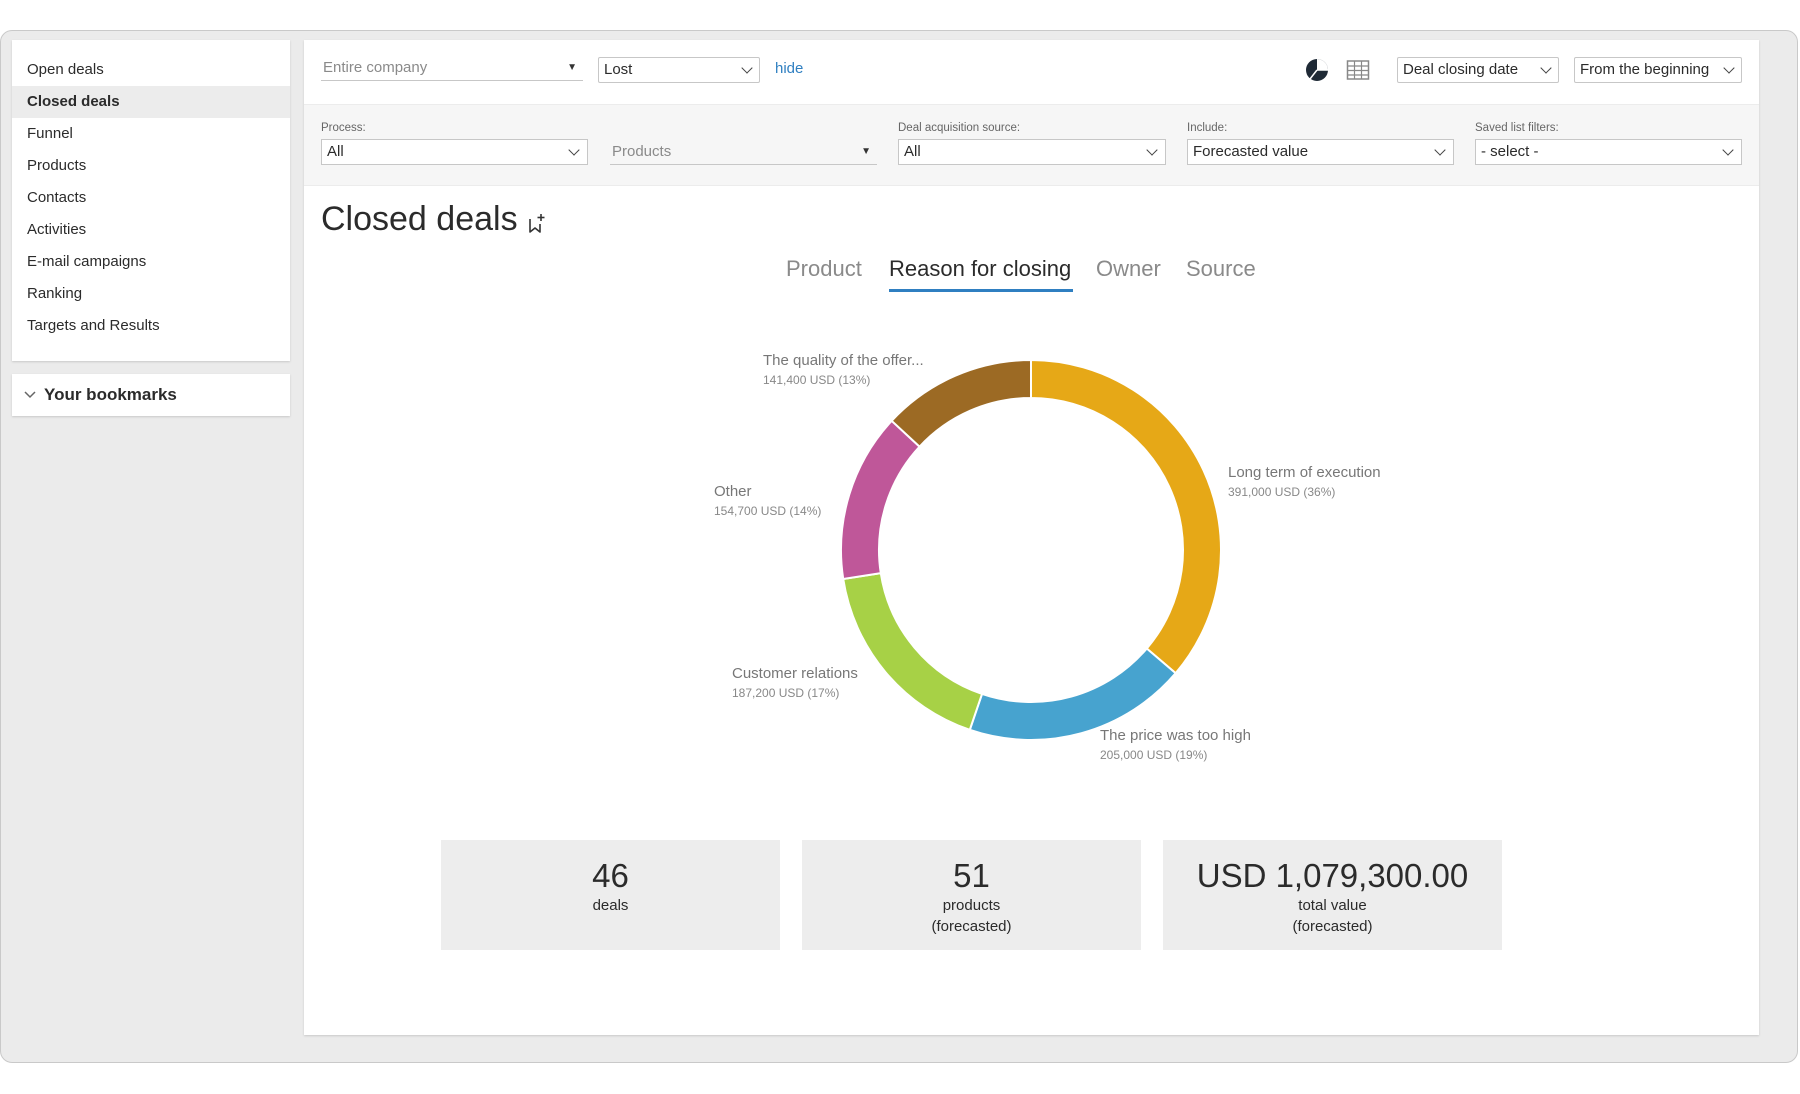 The image size is (1800, 1094). What do you see at coordinates (1031, 72) in the screenshot?
I see `top-toolbar: Entire company ▼ Lost hide` at bounding box center [1031, 72].